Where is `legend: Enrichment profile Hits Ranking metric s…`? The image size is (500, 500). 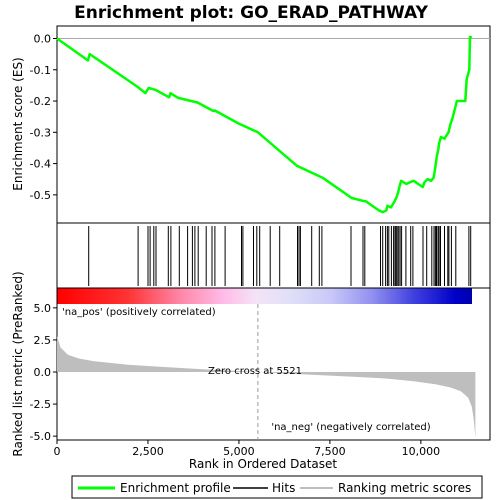
legend: Enrichment profile Hits Ranking metric s… is located at coordinates (277, 487).